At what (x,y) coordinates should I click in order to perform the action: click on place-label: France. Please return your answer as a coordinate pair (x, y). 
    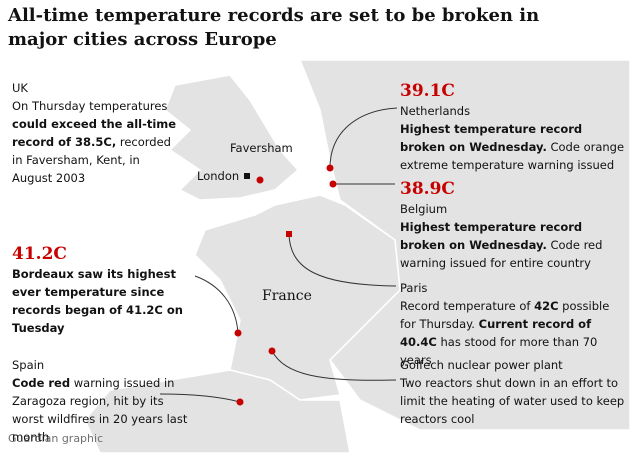
    Looking at the image, I should click on (287, 296).